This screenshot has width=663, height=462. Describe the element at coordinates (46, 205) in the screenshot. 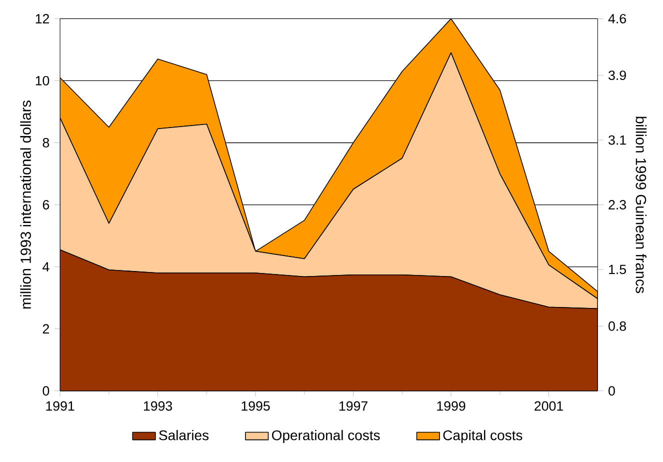

I see `y-tick-label: 6` at that location.